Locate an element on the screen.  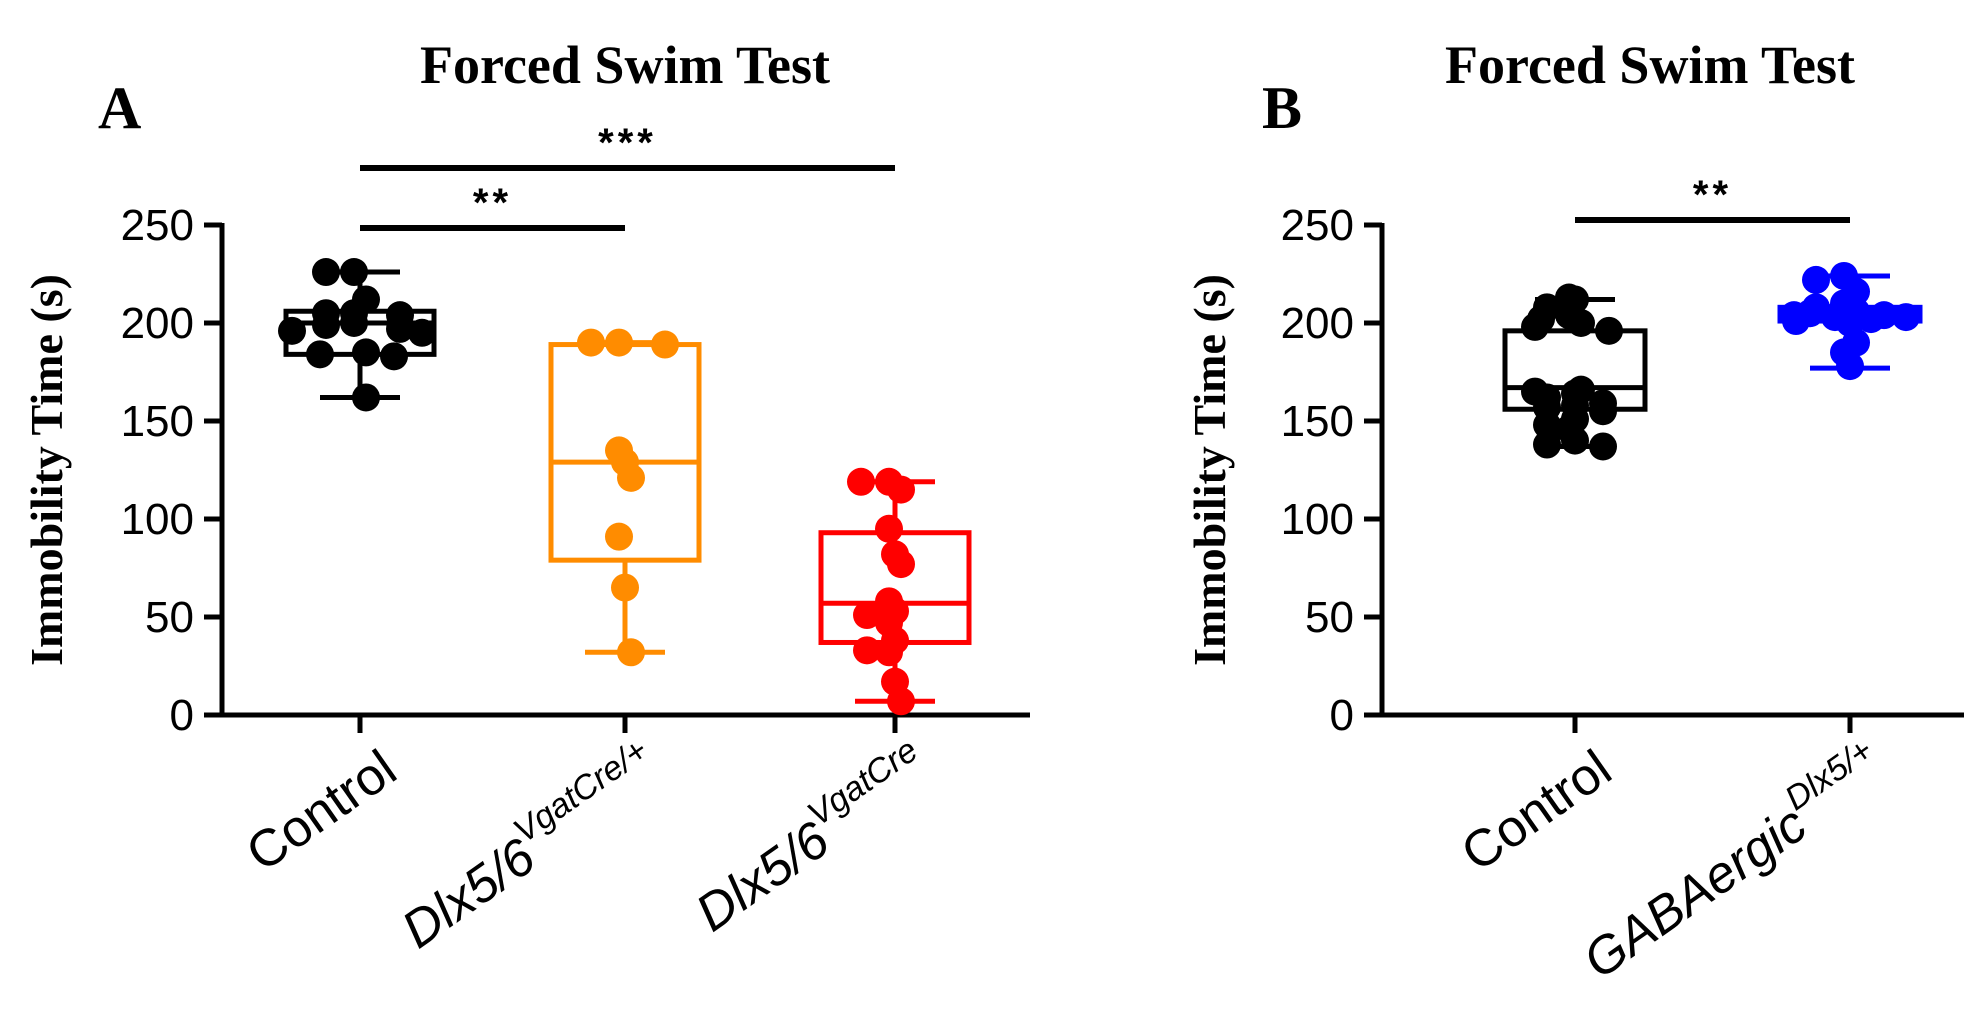
category-label: Dlx5/6VgatCre/+ is located at coordinates (529, 845).